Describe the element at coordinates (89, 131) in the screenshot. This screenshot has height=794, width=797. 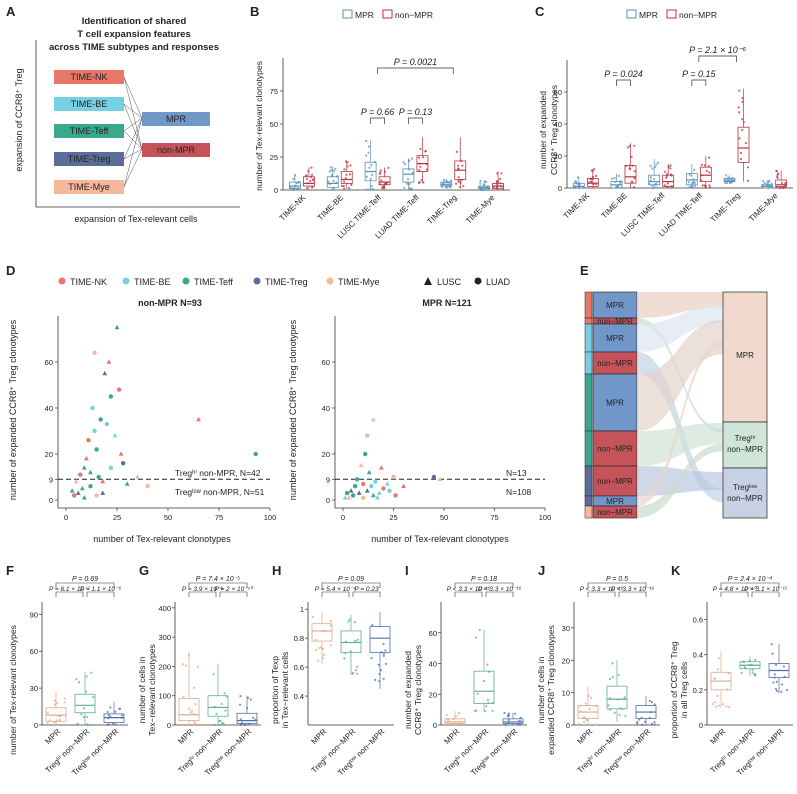
I see `subtype-box-time-teff` at that location.